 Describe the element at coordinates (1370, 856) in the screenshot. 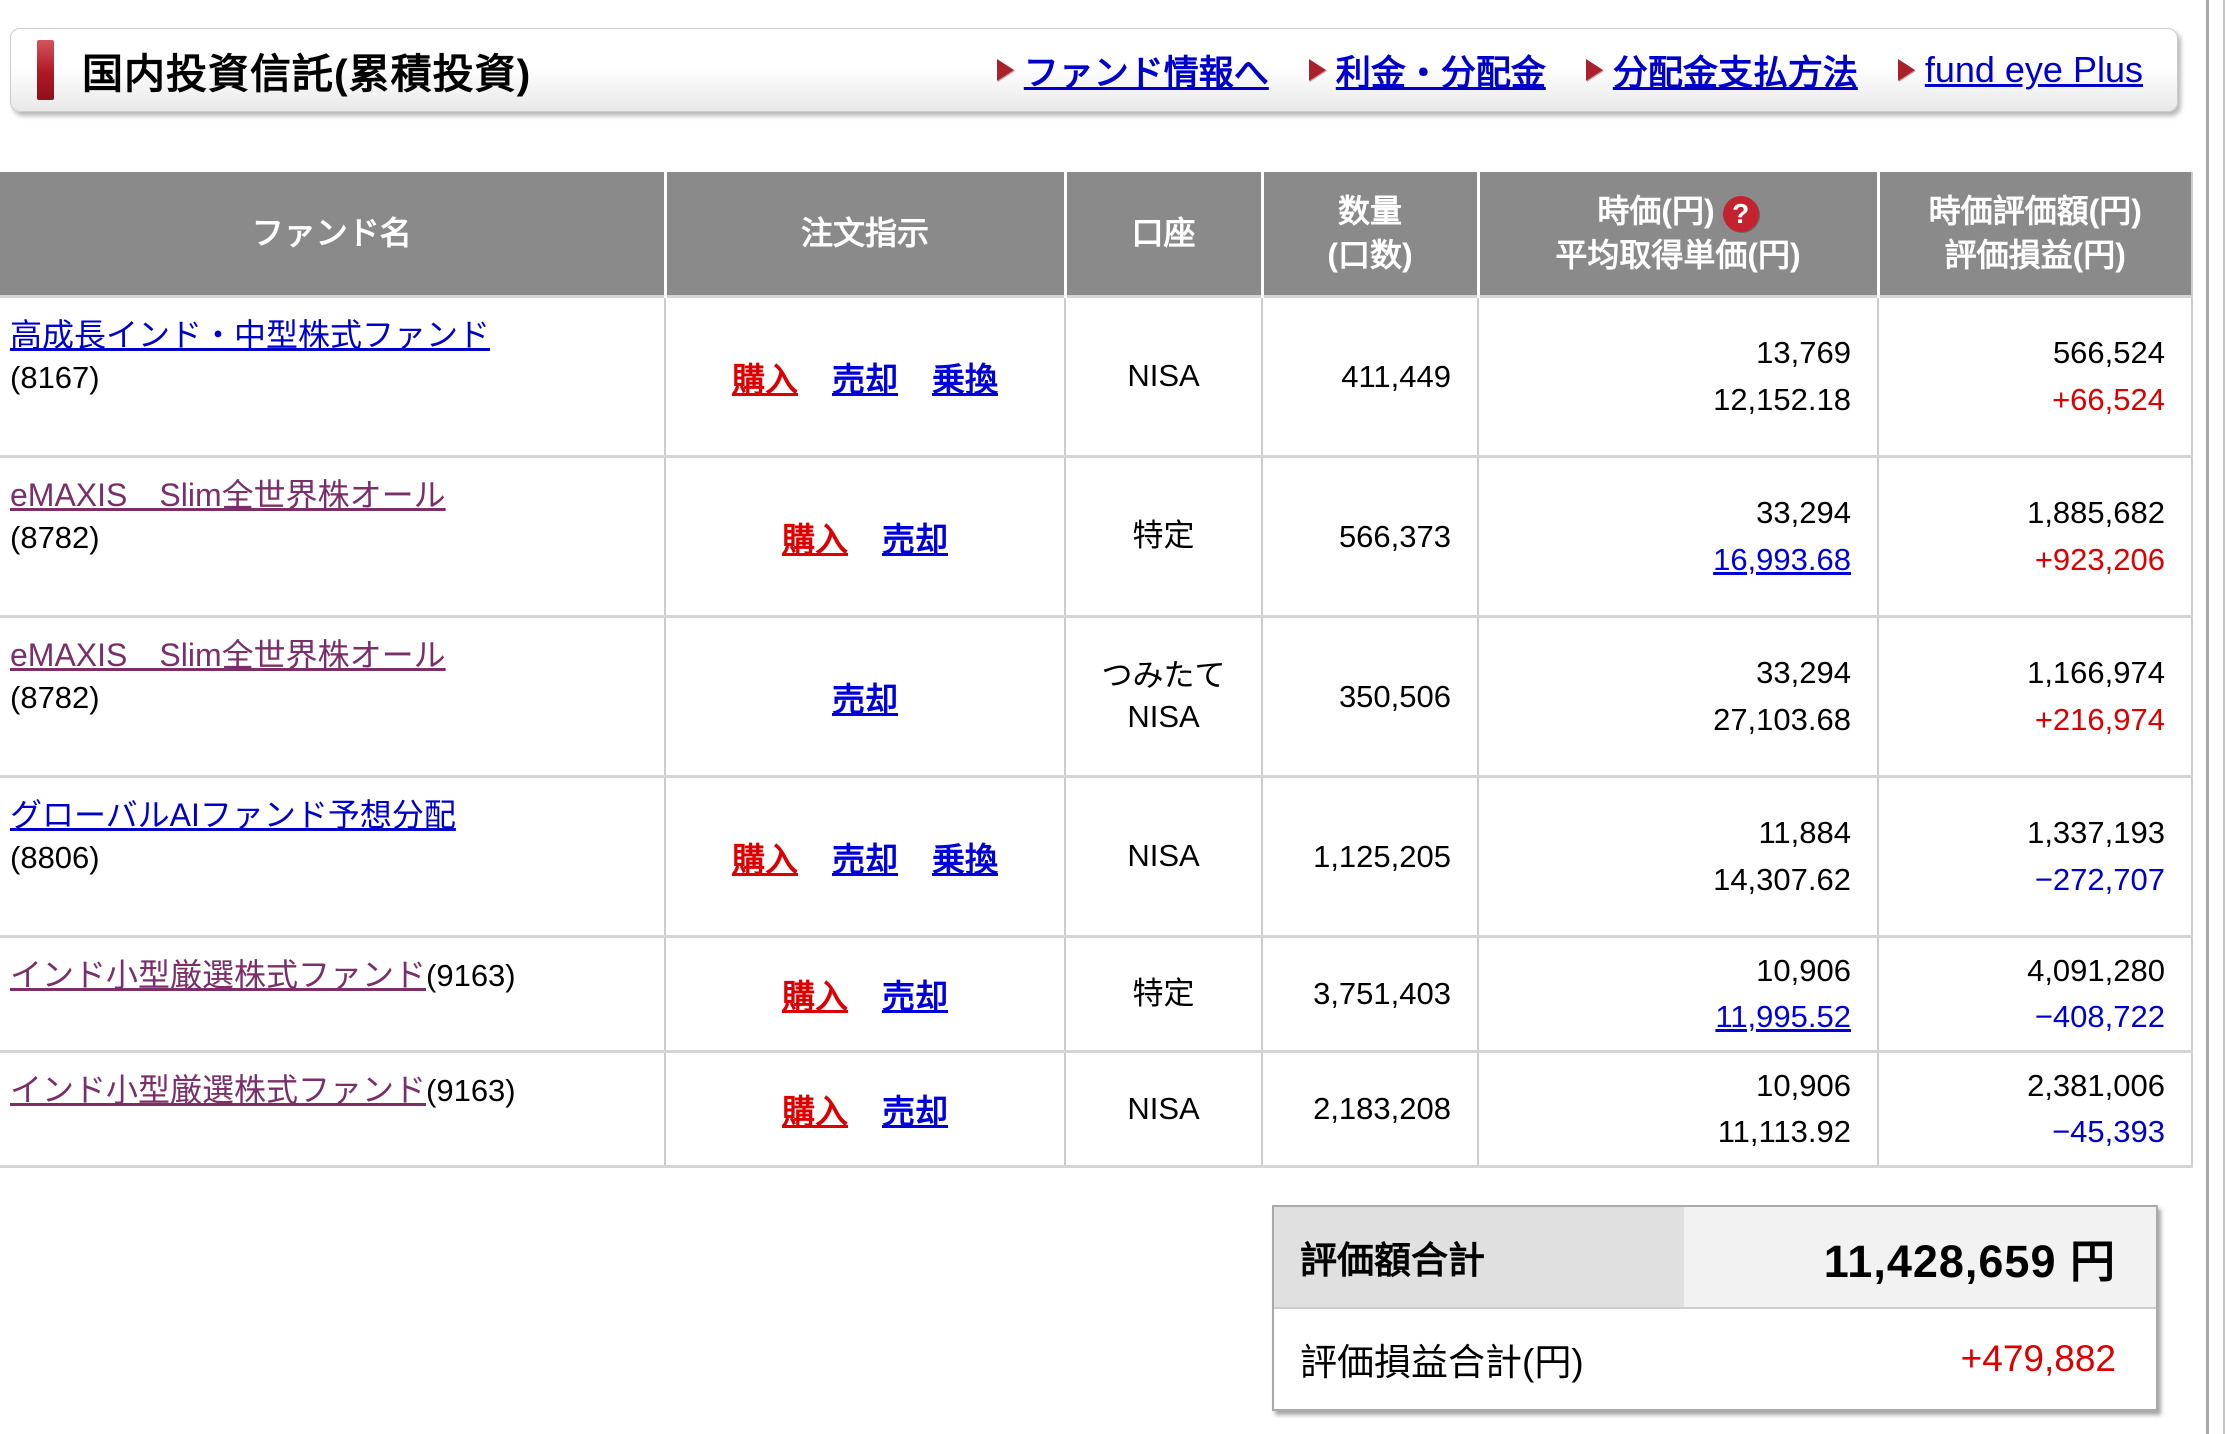

I see `quantity-cell: 1,125,205` at that location.